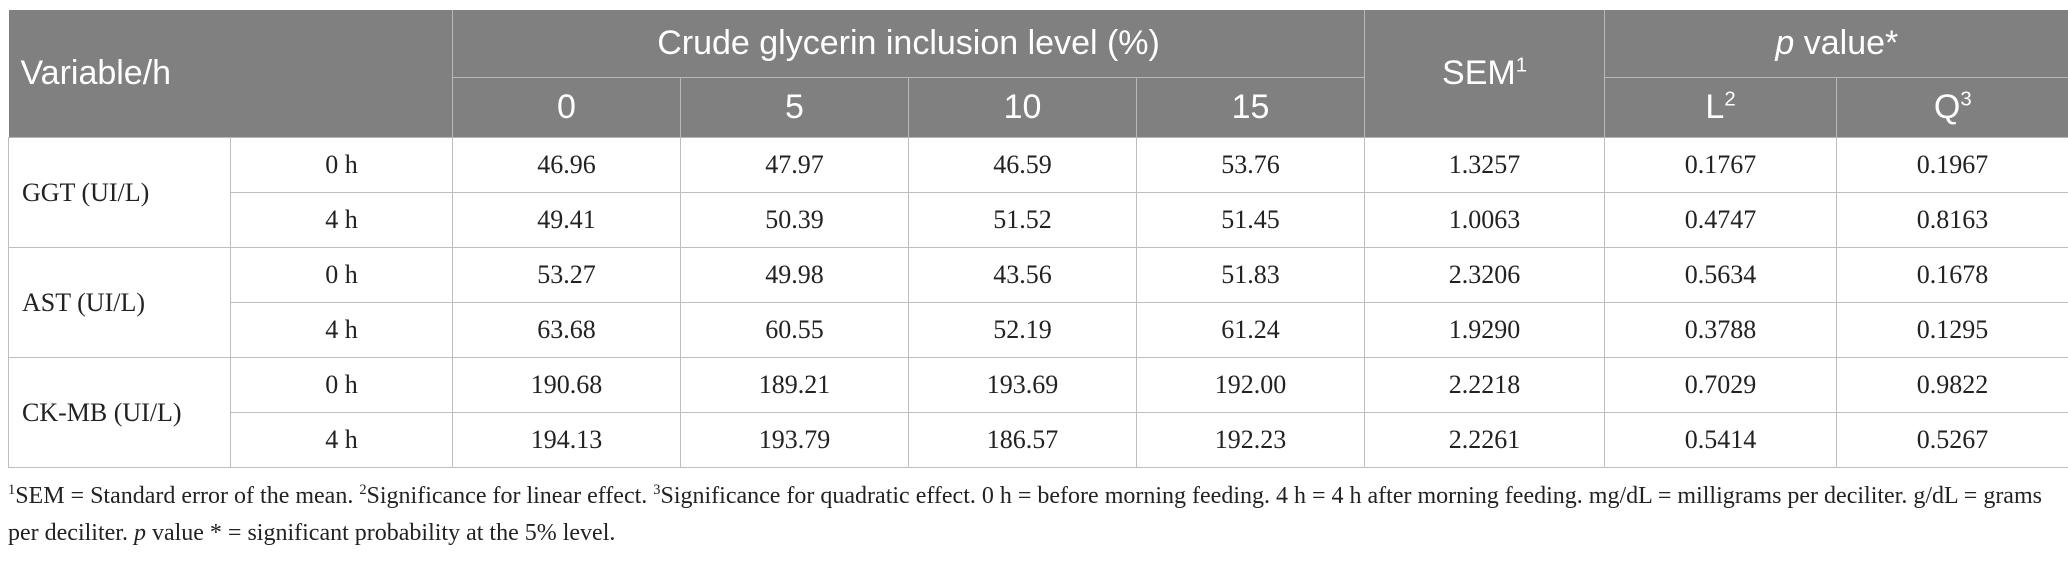 Image resolution: width=2068 pixels, height=562 pixels. Describe the element at coordinates (1952, 330) in the screenshot. I see `quadratic-cell: 0.1295` at that location.